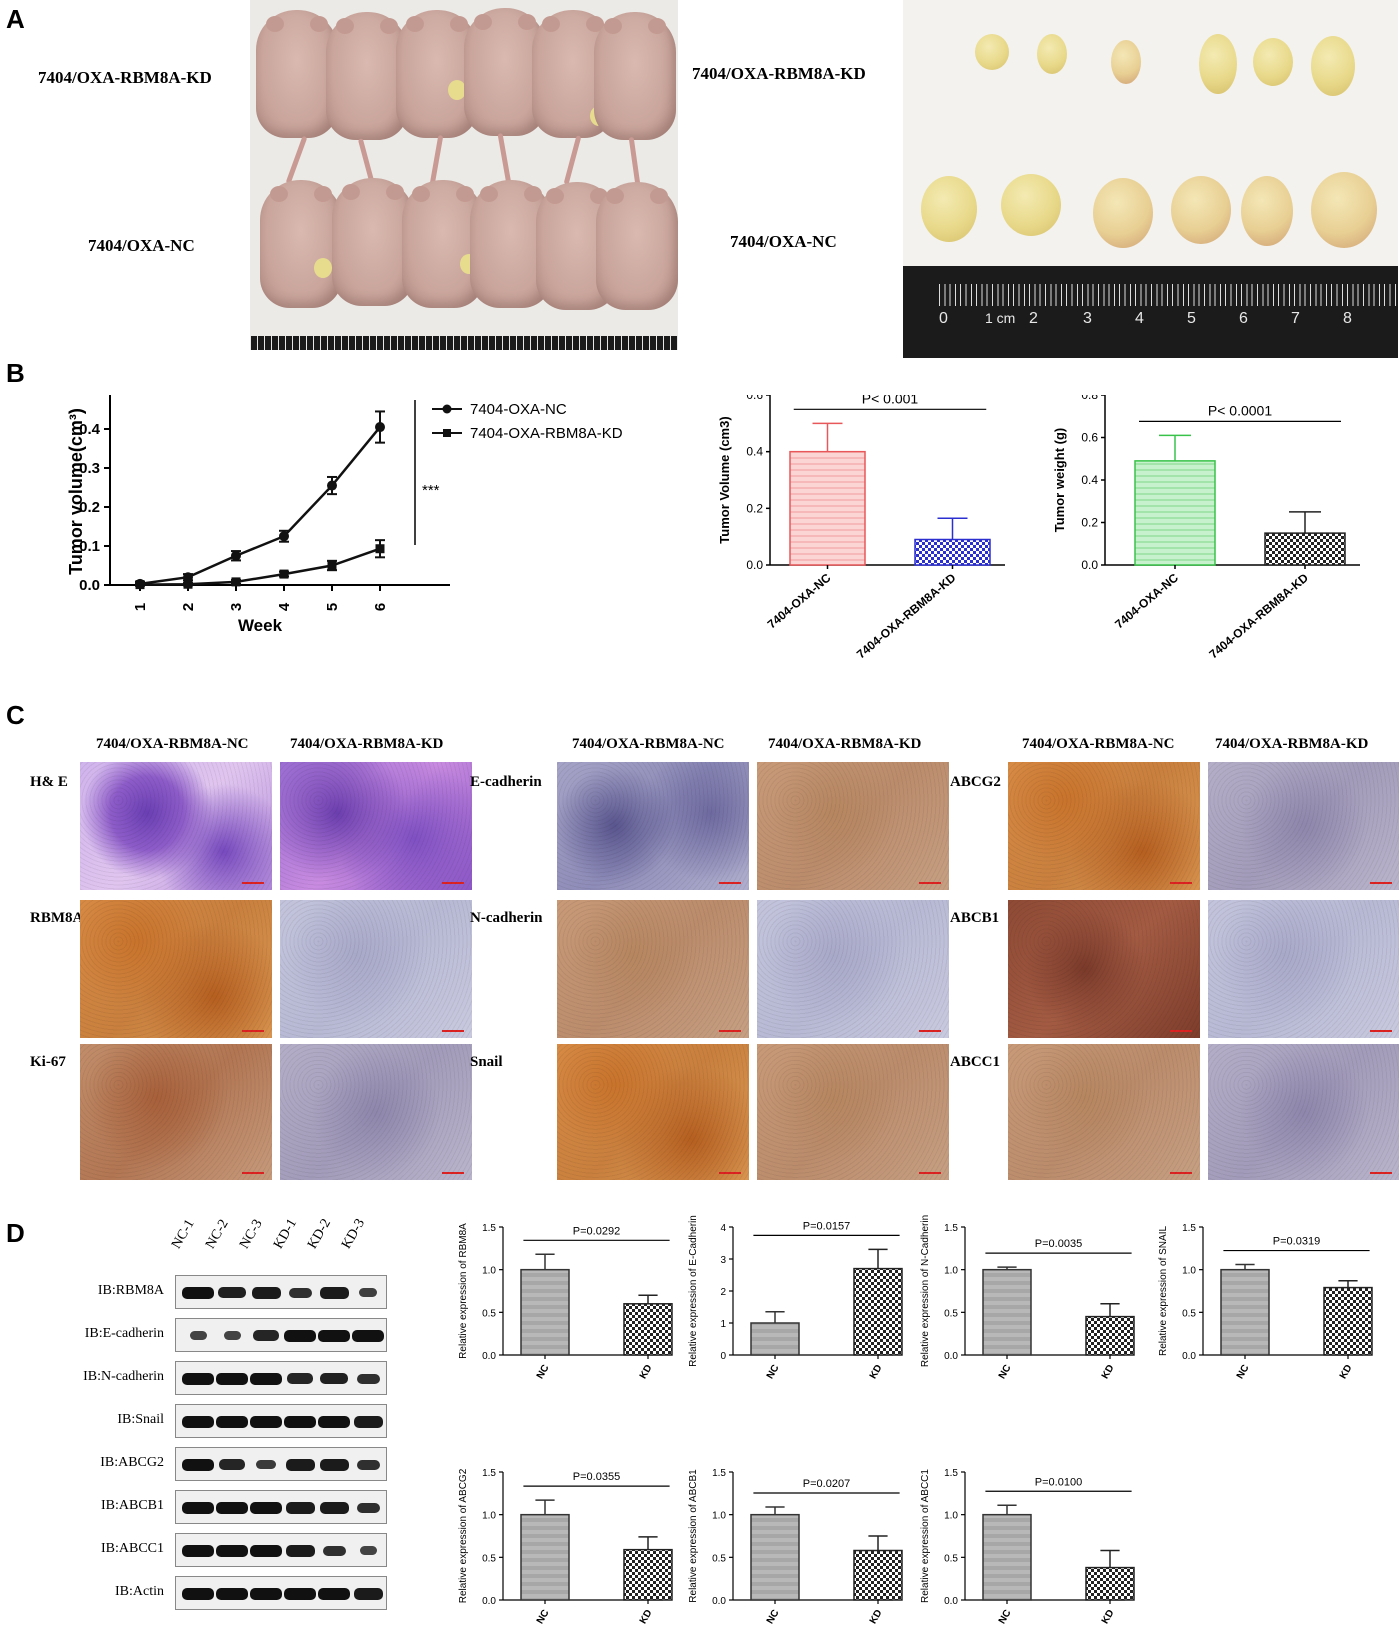  What do you see at coordinates (1033, 318) in the screenshot?
I see `ruler-label: 2` at bounding box center [1033, 318].